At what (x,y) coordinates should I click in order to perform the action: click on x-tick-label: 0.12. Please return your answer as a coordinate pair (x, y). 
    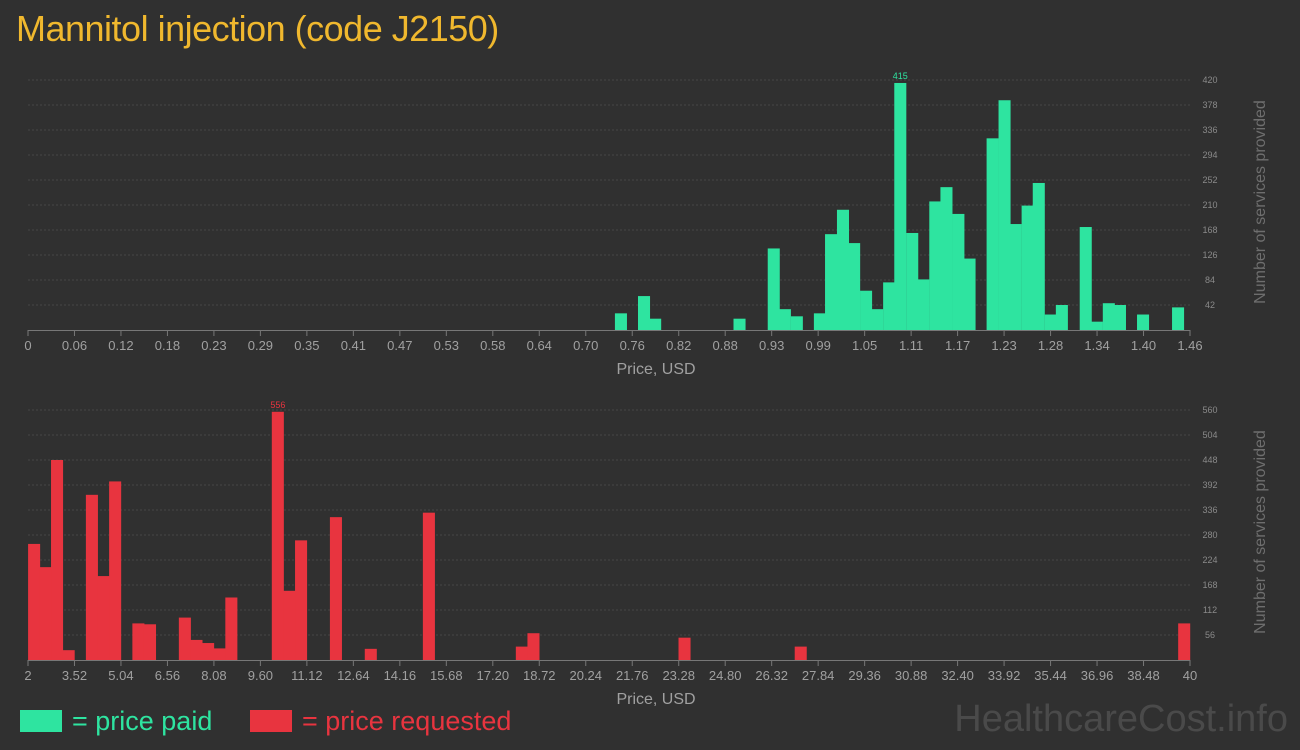
    Looking at the image, I should click on (120, 345).